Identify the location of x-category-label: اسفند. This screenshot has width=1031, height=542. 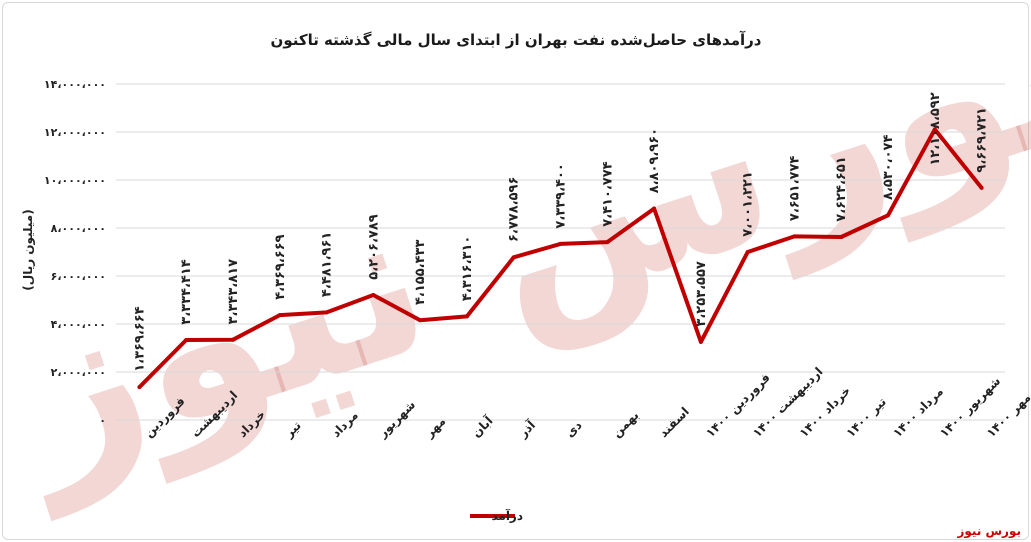
(674, 422).